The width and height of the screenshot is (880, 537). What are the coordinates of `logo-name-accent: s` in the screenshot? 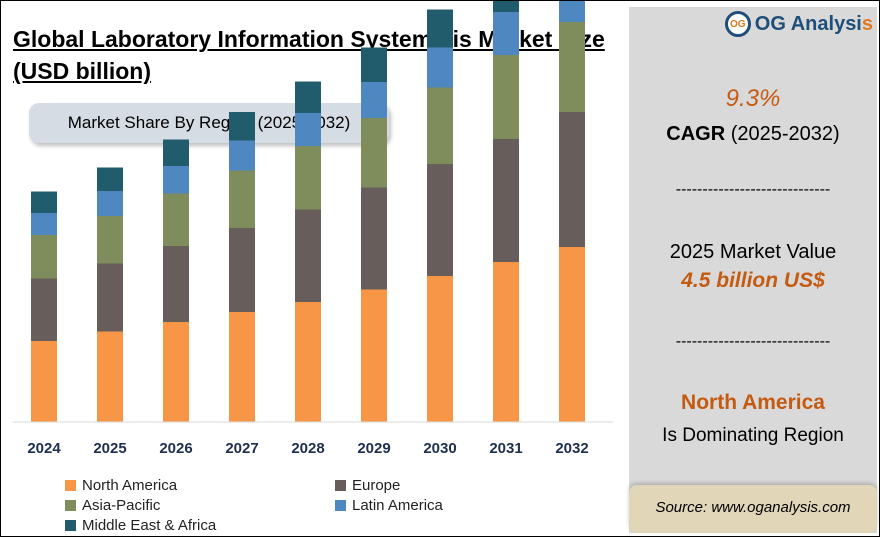 It's located at (867, 23).